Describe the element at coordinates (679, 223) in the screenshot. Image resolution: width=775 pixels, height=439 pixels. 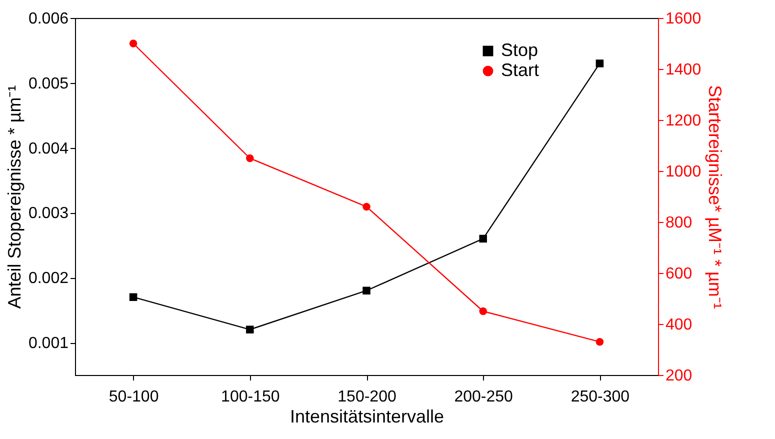
I see `y2-tick-label: 800` at that location.